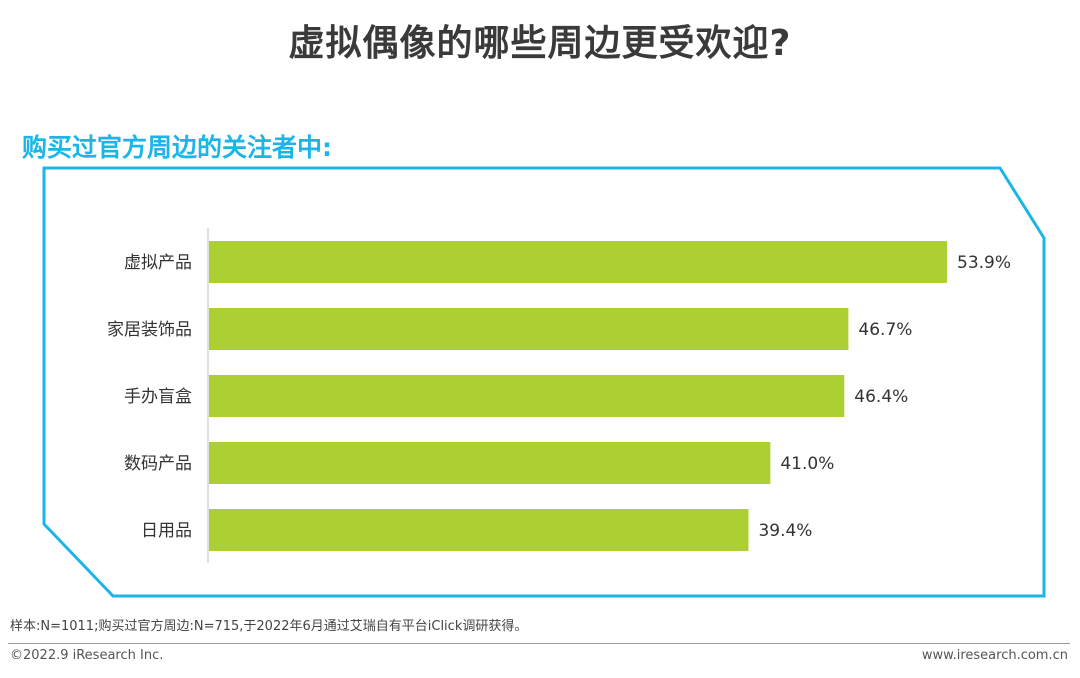 The image size is (1080, 678). I want to click on category-label-1: 家居装饰品, so click(149, 330).